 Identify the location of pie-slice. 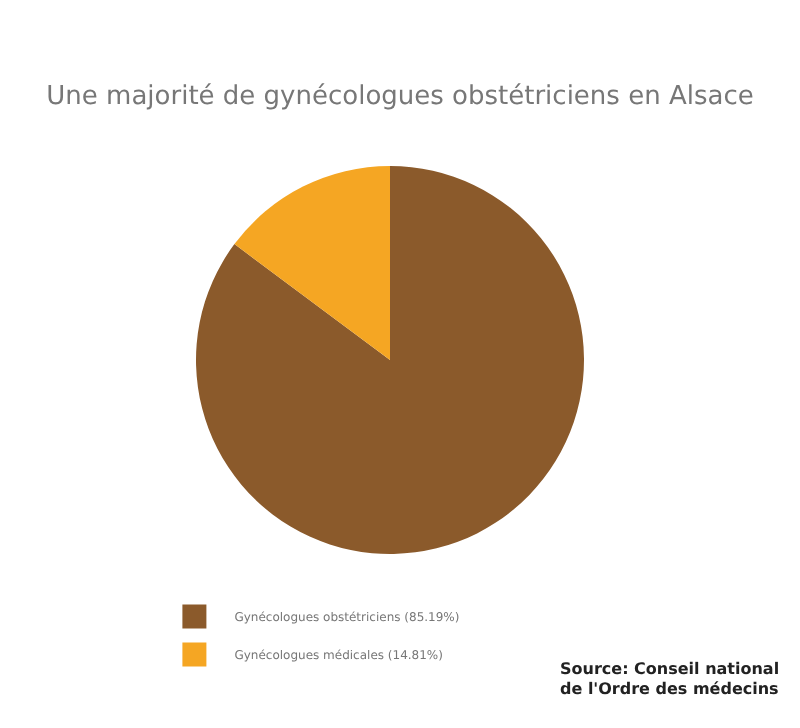
(312, 263).